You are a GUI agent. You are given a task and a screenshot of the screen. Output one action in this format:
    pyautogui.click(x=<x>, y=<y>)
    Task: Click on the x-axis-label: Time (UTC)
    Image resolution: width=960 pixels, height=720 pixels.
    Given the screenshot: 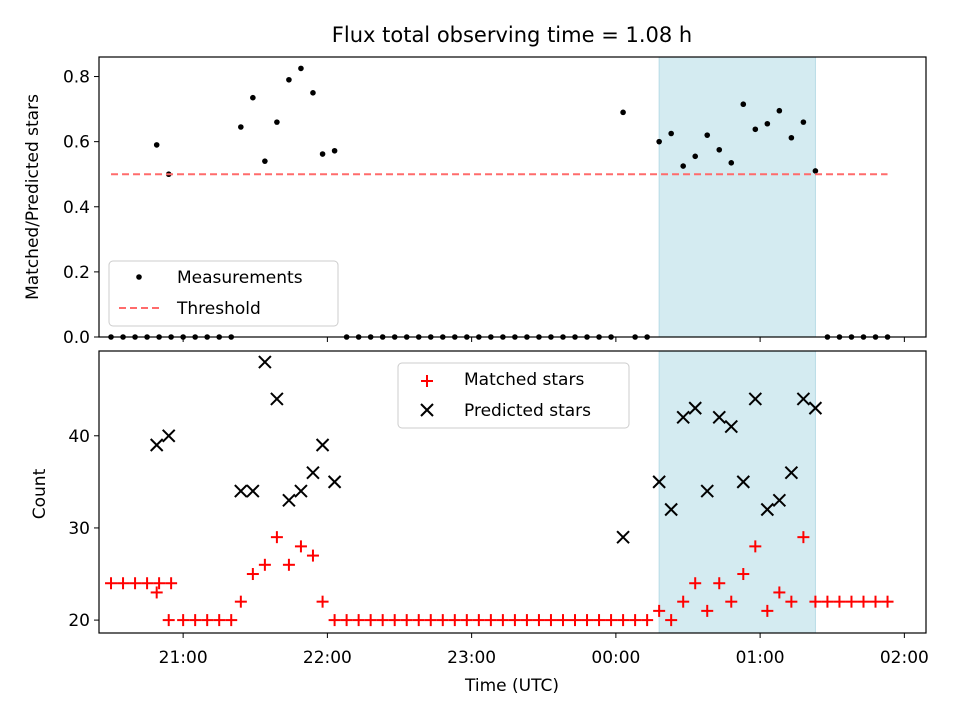 What is the action you would take?
    pyautogui.click(x=511, y=686)
    